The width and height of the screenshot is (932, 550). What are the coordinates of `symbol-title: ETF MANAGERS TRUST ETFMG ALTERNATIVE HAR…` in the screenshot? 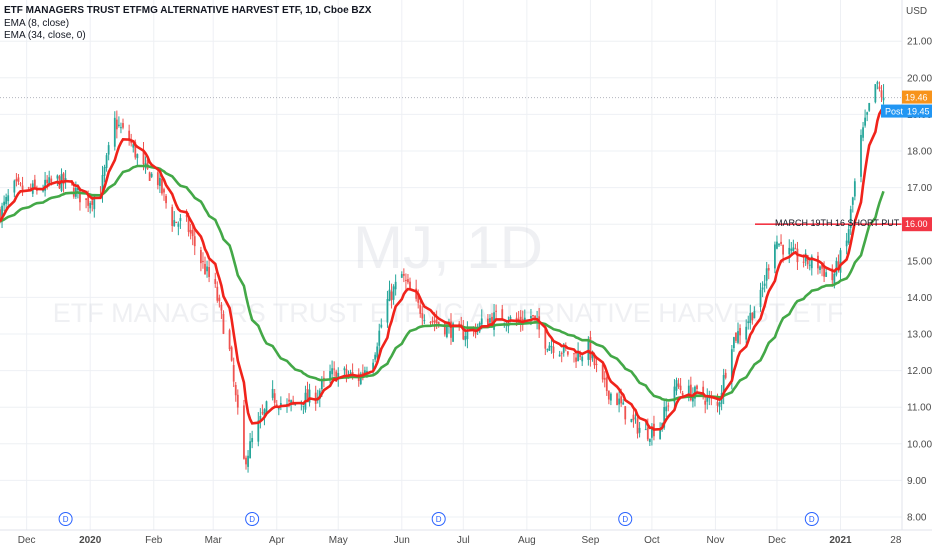 It's located at (188, 10).